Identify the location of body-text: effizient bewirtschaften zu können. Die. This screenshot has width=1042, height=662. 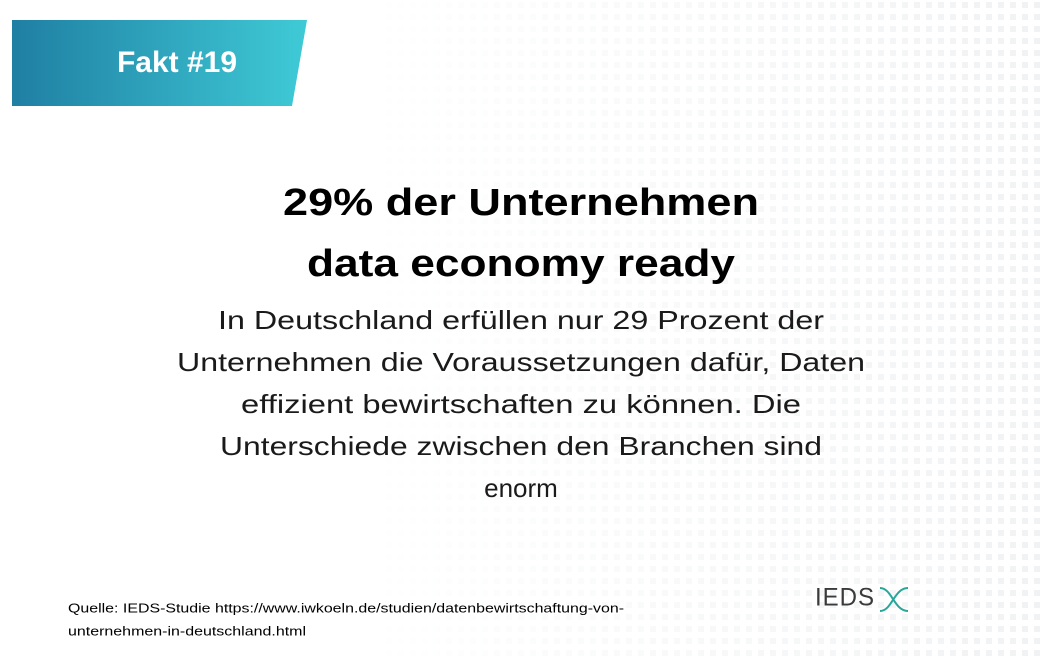
(521, 404).